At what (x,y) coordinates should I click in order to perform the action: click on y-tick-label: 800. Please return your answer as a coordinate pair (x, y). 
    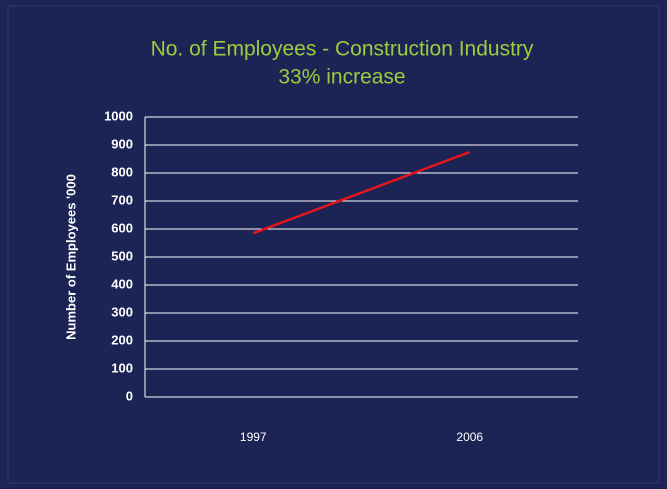
    Looking at the image, I should click on (122, 171).